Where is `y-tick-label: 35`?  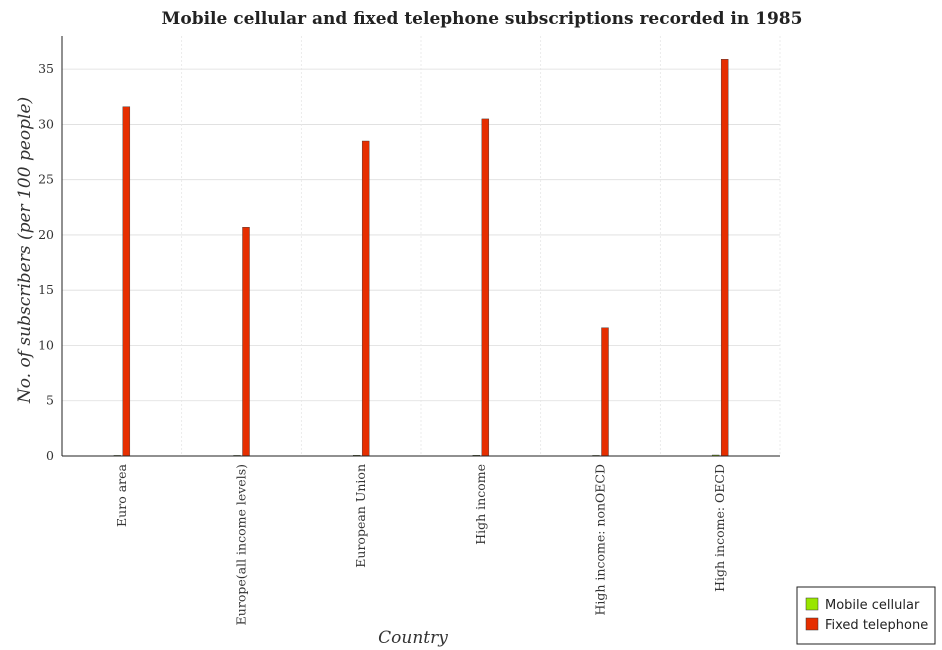
y-tick-label: 35 is located at coordinates (46, 68).